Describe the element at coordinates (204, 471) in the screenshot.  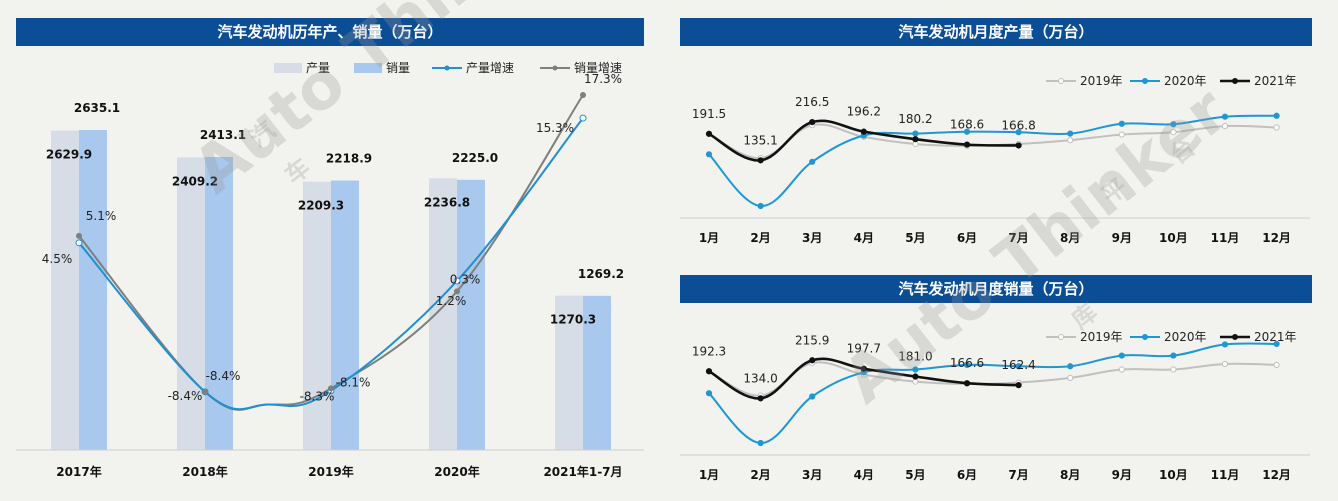
I see `x-tick-label: 2018年` at that location.